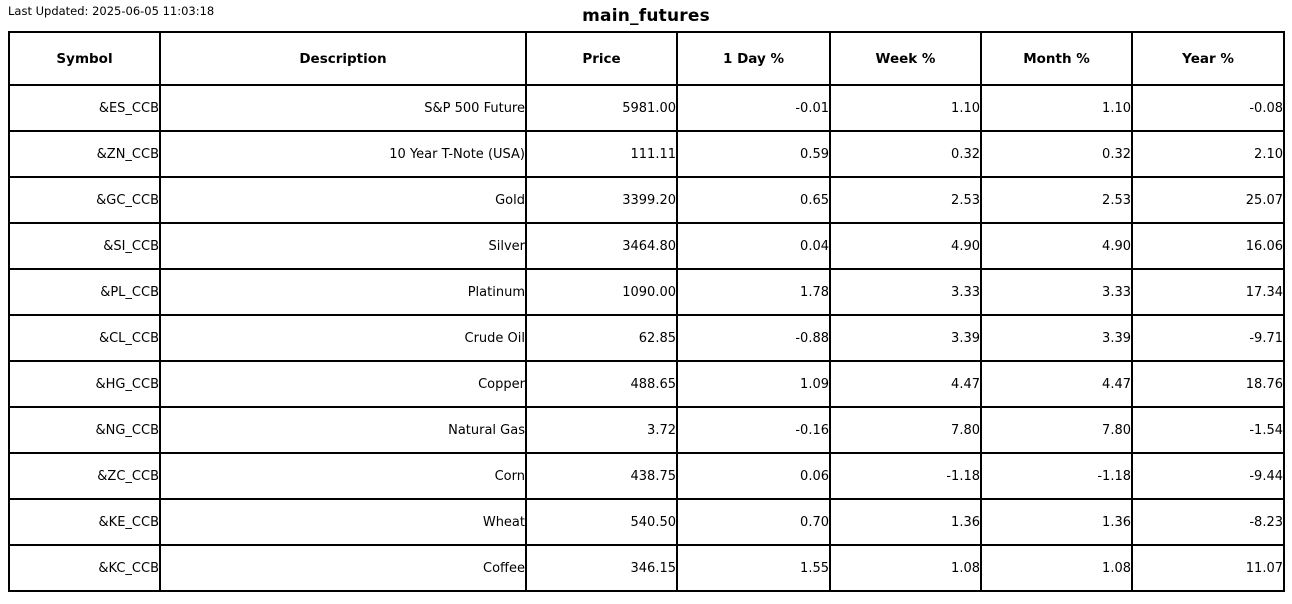 The width and height of the screenshot is (1292, 604). I want to click on day-cell: 0.04, so click(753, 246).